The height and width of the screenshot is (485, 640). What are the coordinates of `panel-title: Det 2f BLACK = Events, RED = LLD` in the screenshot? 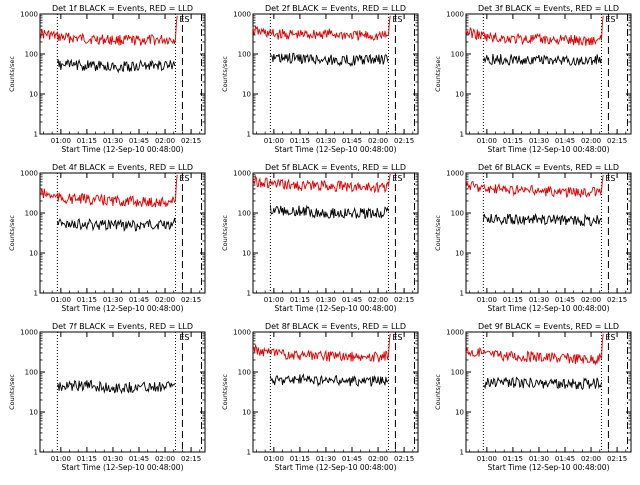 It's located at (335, 8).